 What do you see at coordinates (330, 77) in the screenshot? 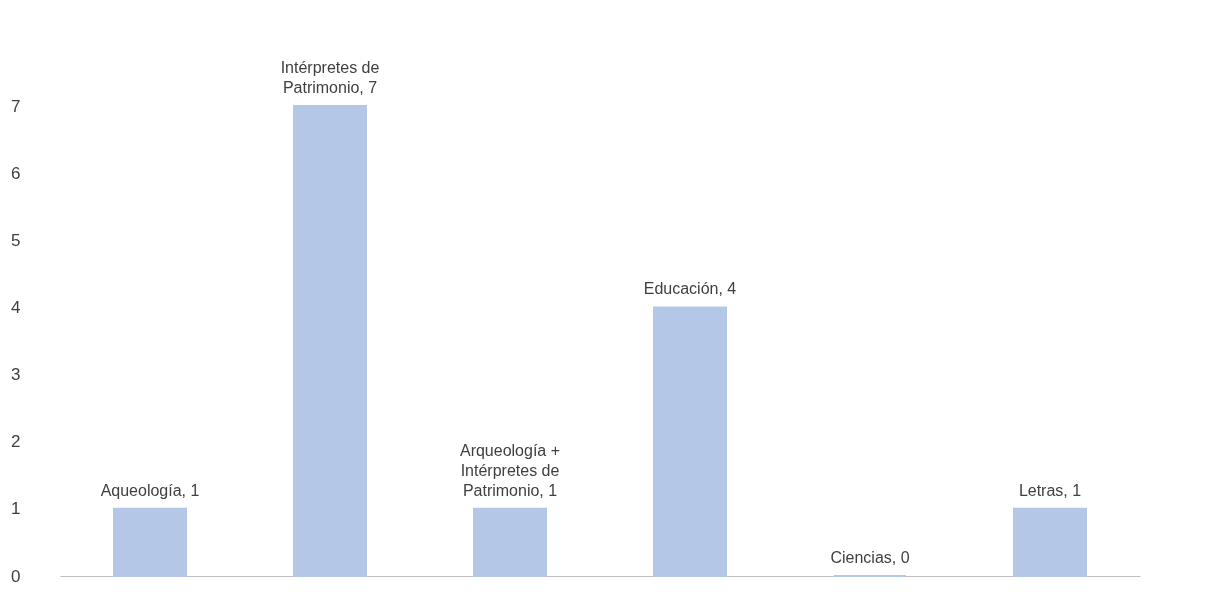
I see `data-label: Intérpretes de Patrimonio, 7` at bounding box center [330, 77].